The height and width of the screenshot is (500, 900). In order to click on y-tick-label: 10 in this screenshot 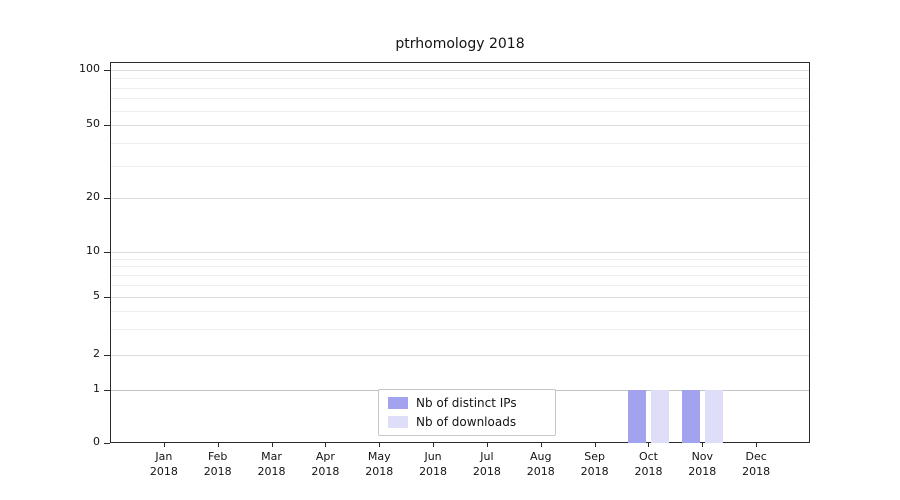, I will do `click(93, 250)`.